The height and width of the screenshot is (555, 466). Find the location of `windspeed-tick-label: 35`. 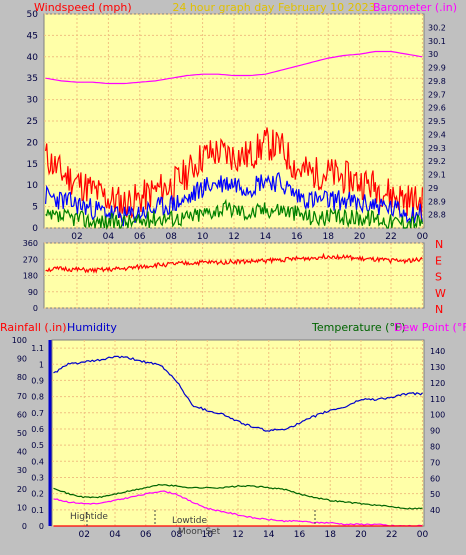

windspeed-tick-label: 35 is located at coordinates (32, 79).